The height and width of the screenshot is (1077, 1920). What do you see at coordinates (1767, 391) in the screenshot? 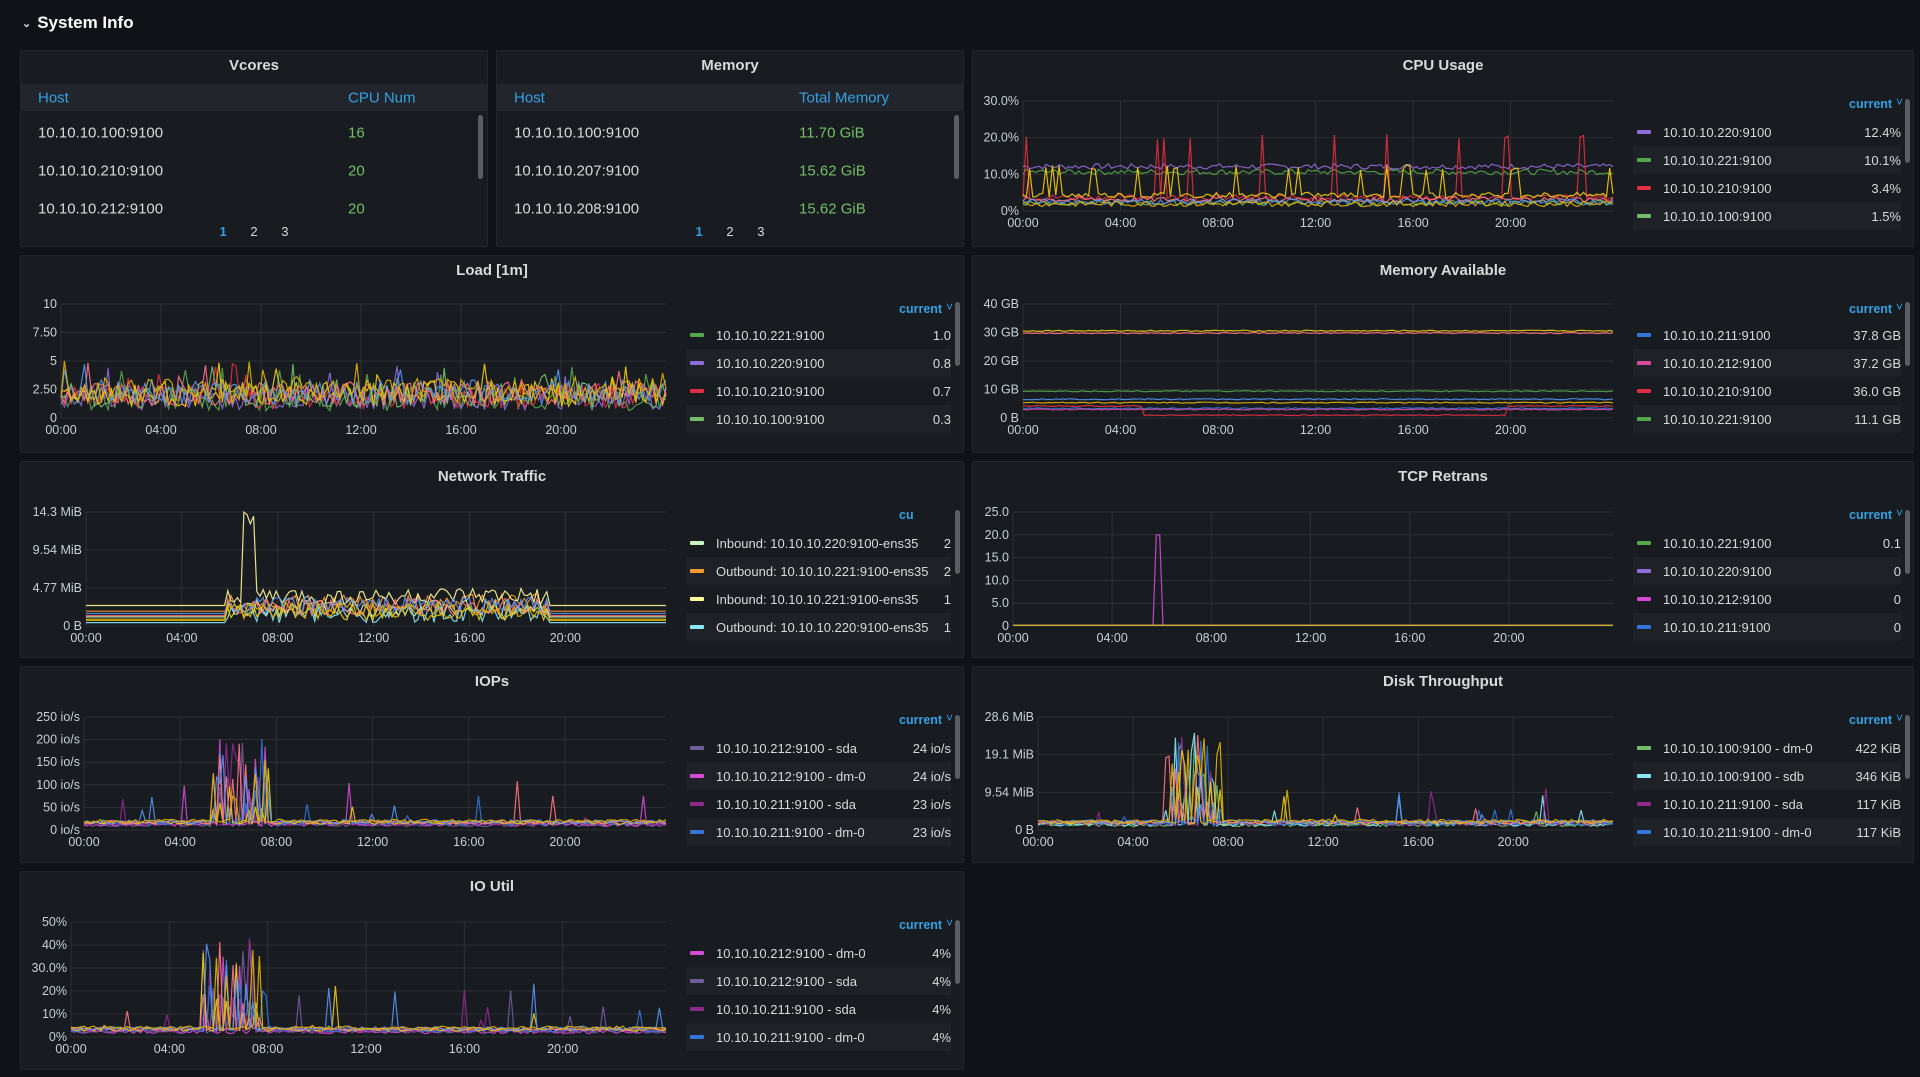
I see `legend-item: 10.10.10.210:9100 36.0 GB` at bounding box center [1767, 391].